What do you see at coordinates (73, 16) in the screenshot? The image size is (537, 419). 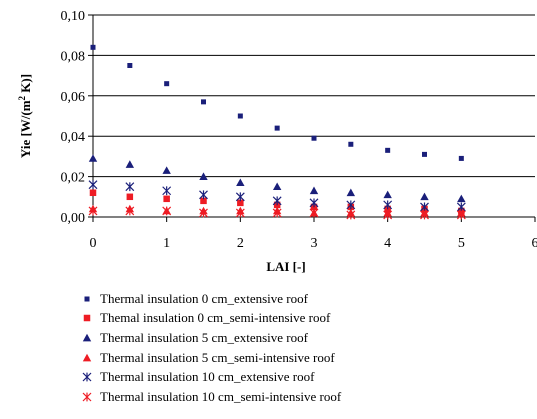 I see `y-tick-label: 0,10` at bounding box center [73, 16].